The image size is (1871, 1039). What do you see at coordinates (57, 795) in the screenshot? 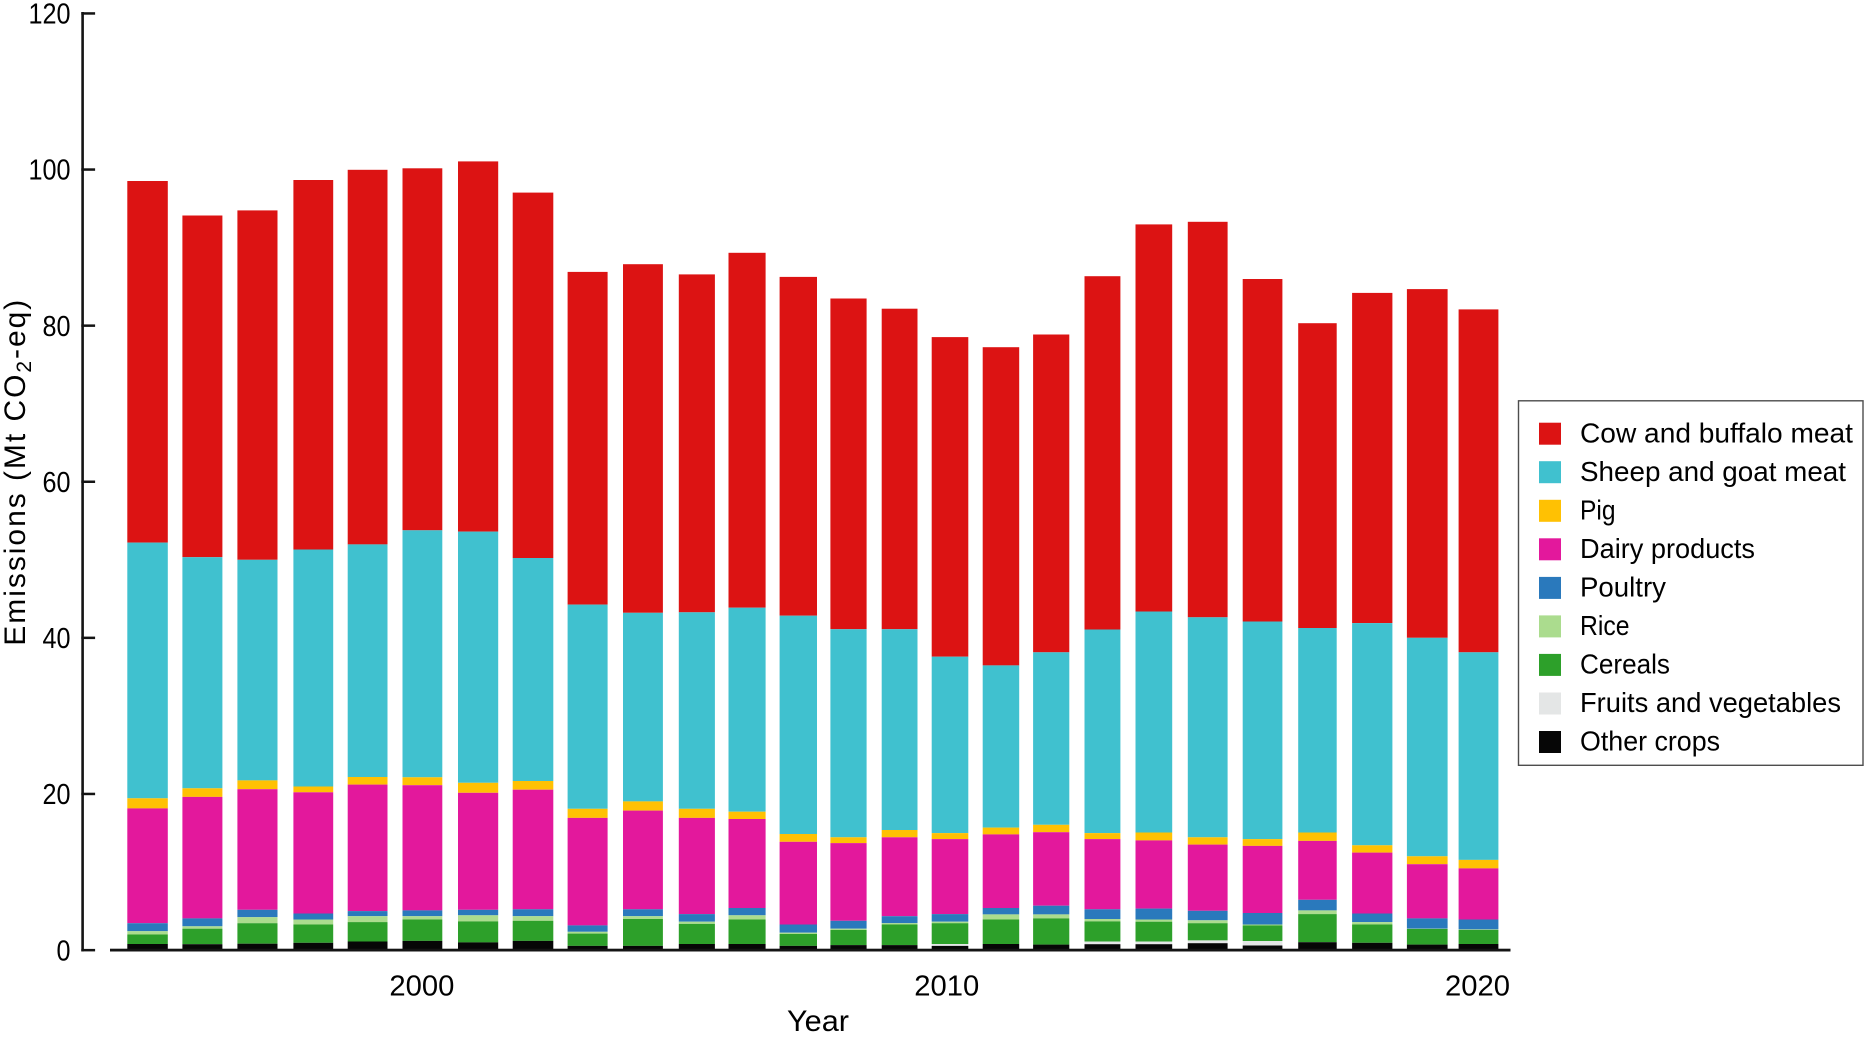
I see `svg-text: 20` at bounding box center [57, 795].